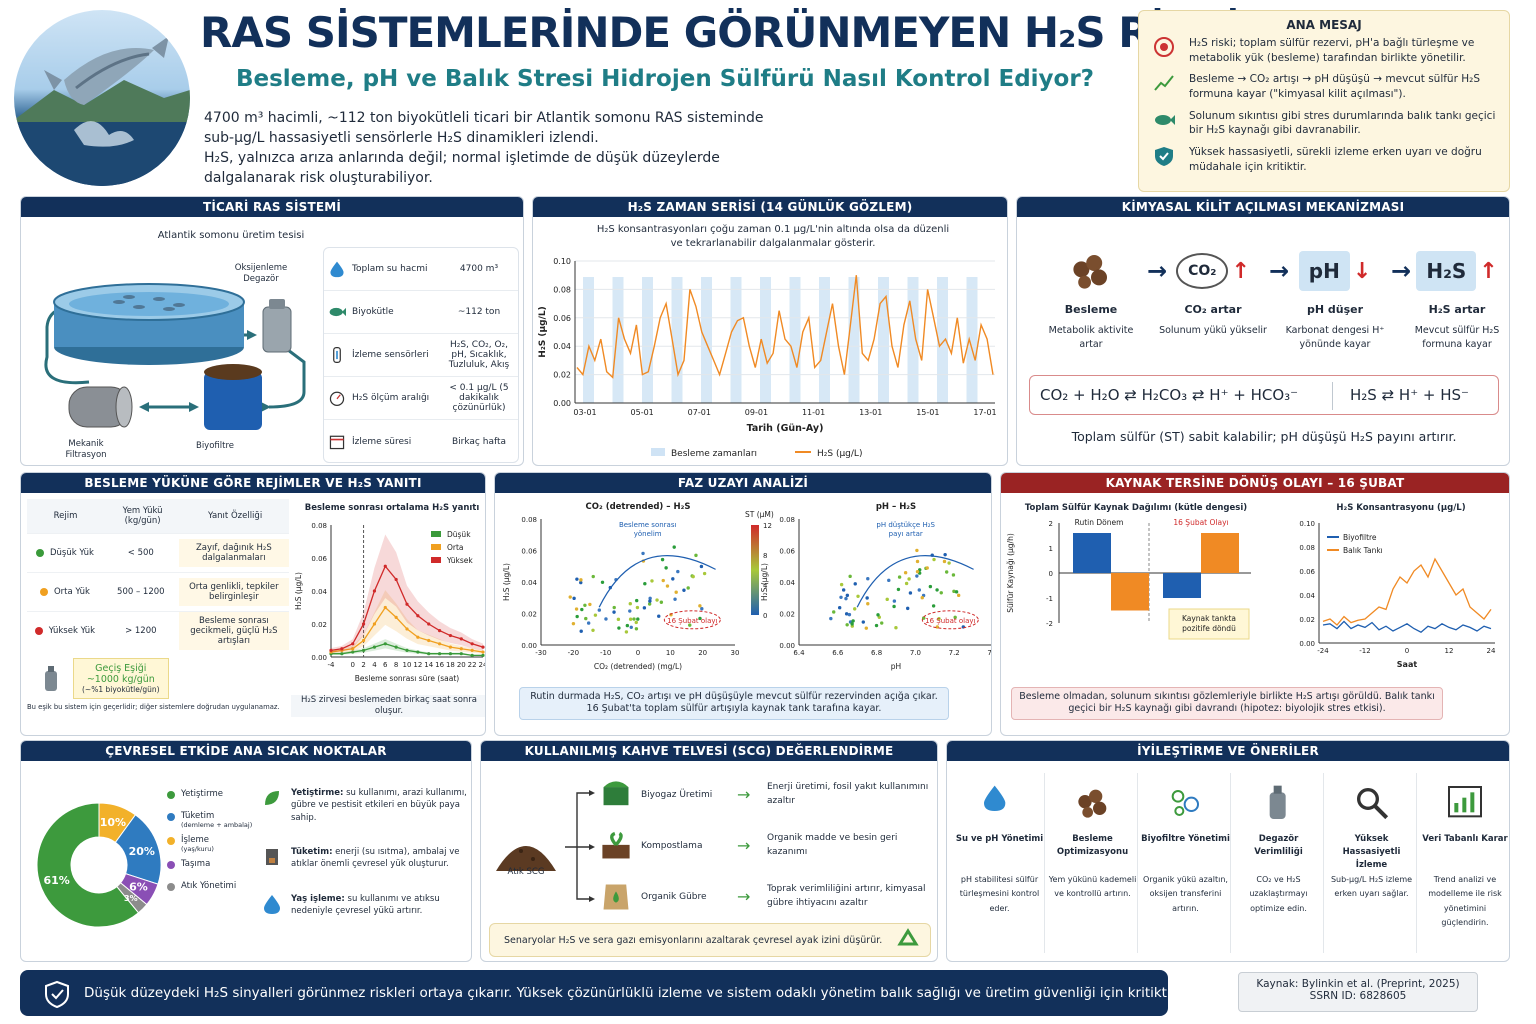 This screenshot has height=1024, width=1536. I want to click on legend-label: İşleme, so click(195, 840).